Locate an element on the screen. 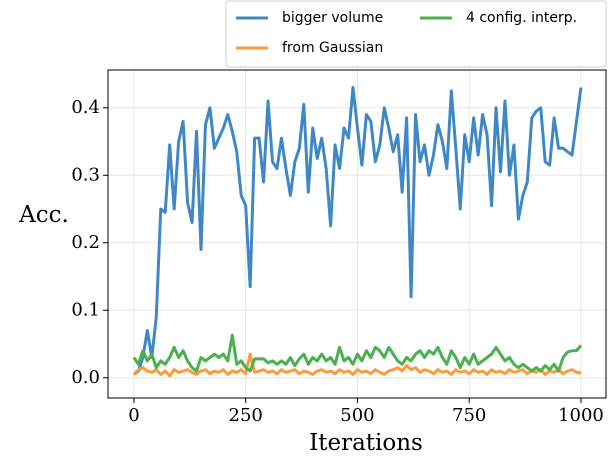  x-tick-label: 250 is located at coordinates (246, 415).